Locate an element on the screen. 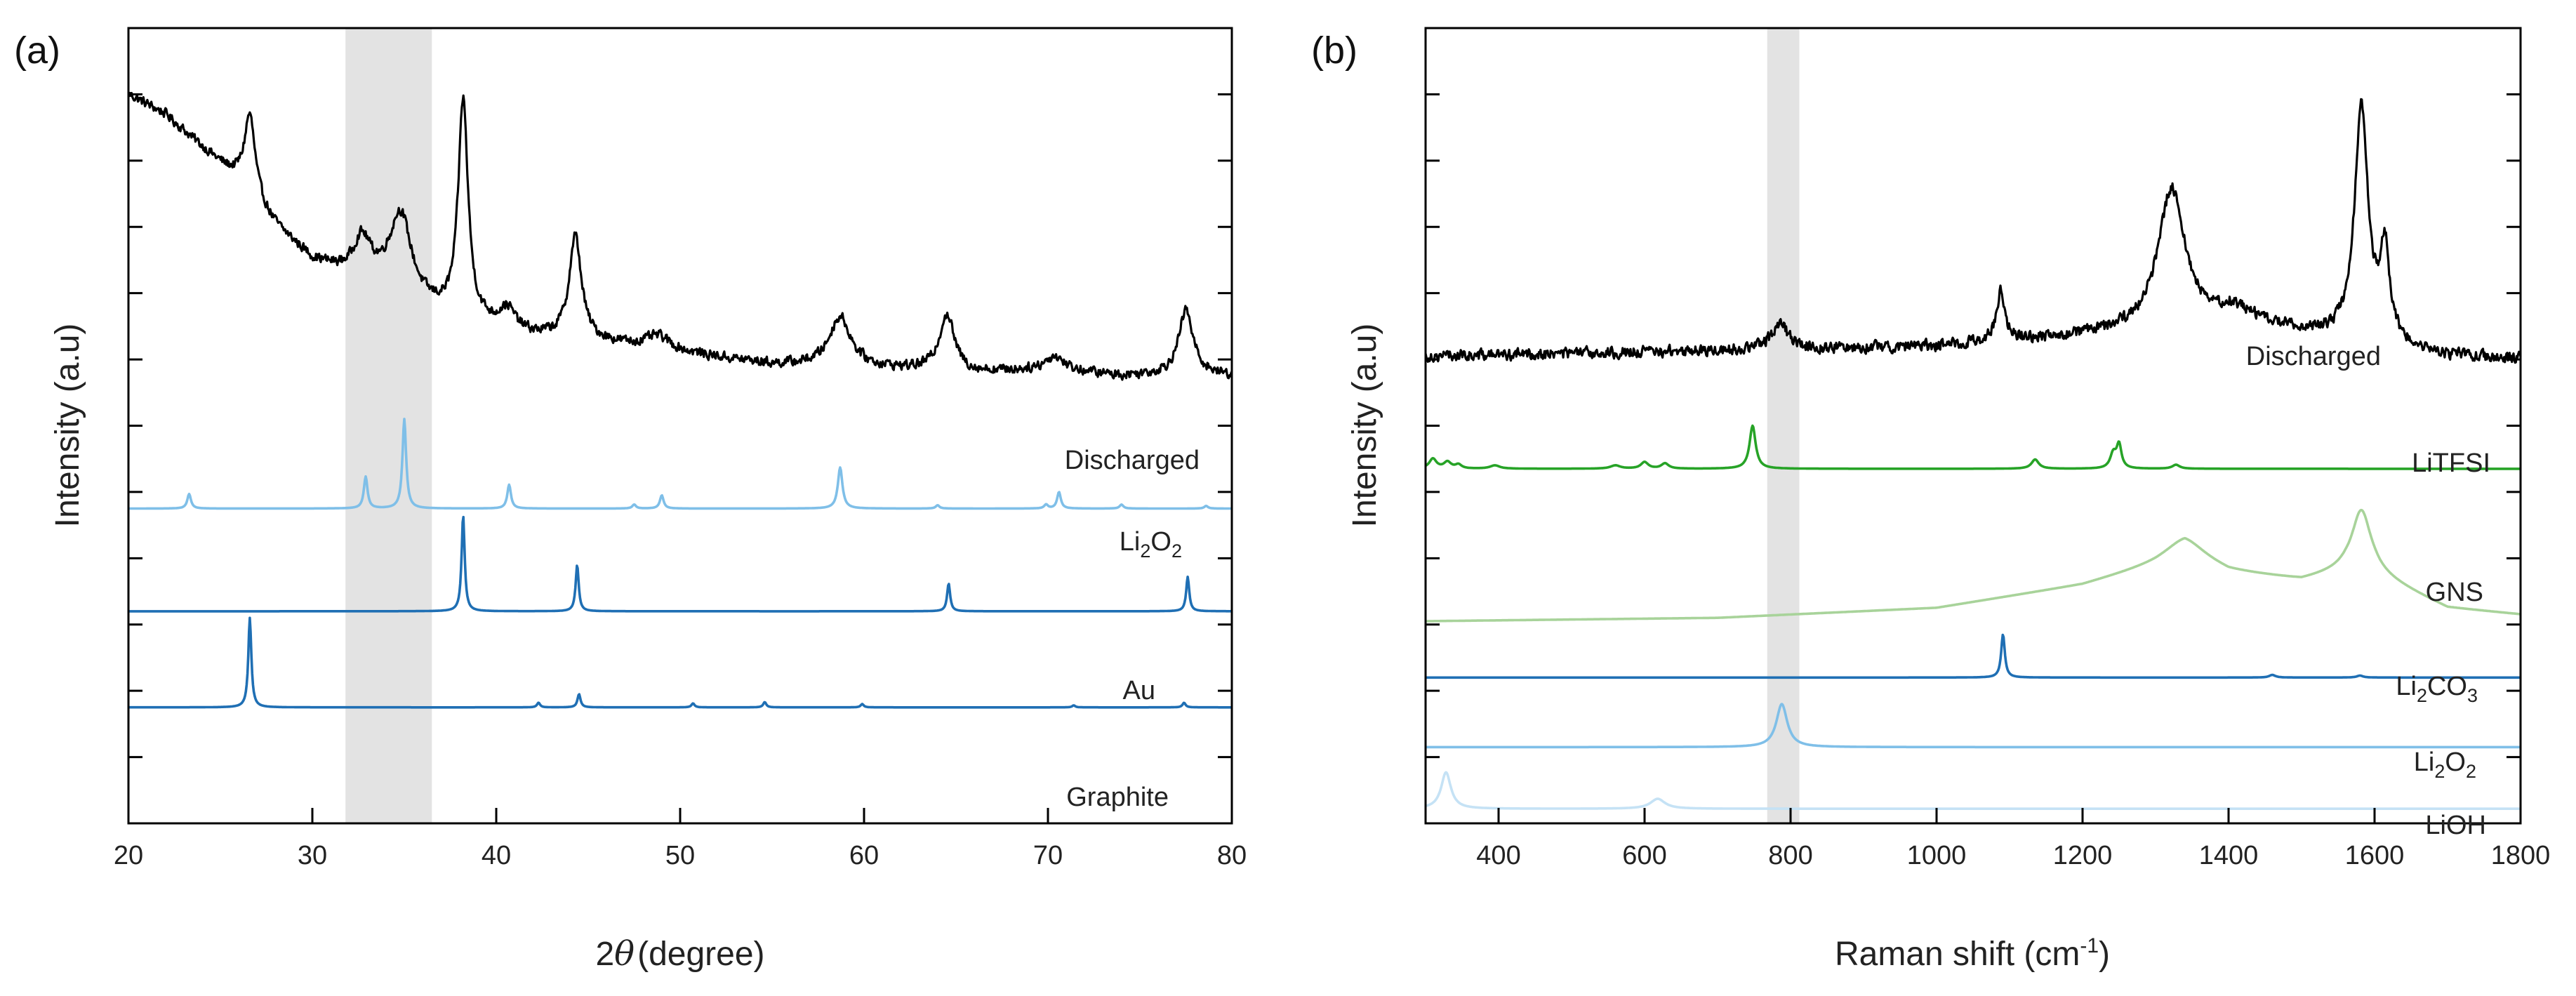 The height and width of the screenshot is (996, 2576). series-line-b-gns is located at coordinates (1973, 565).